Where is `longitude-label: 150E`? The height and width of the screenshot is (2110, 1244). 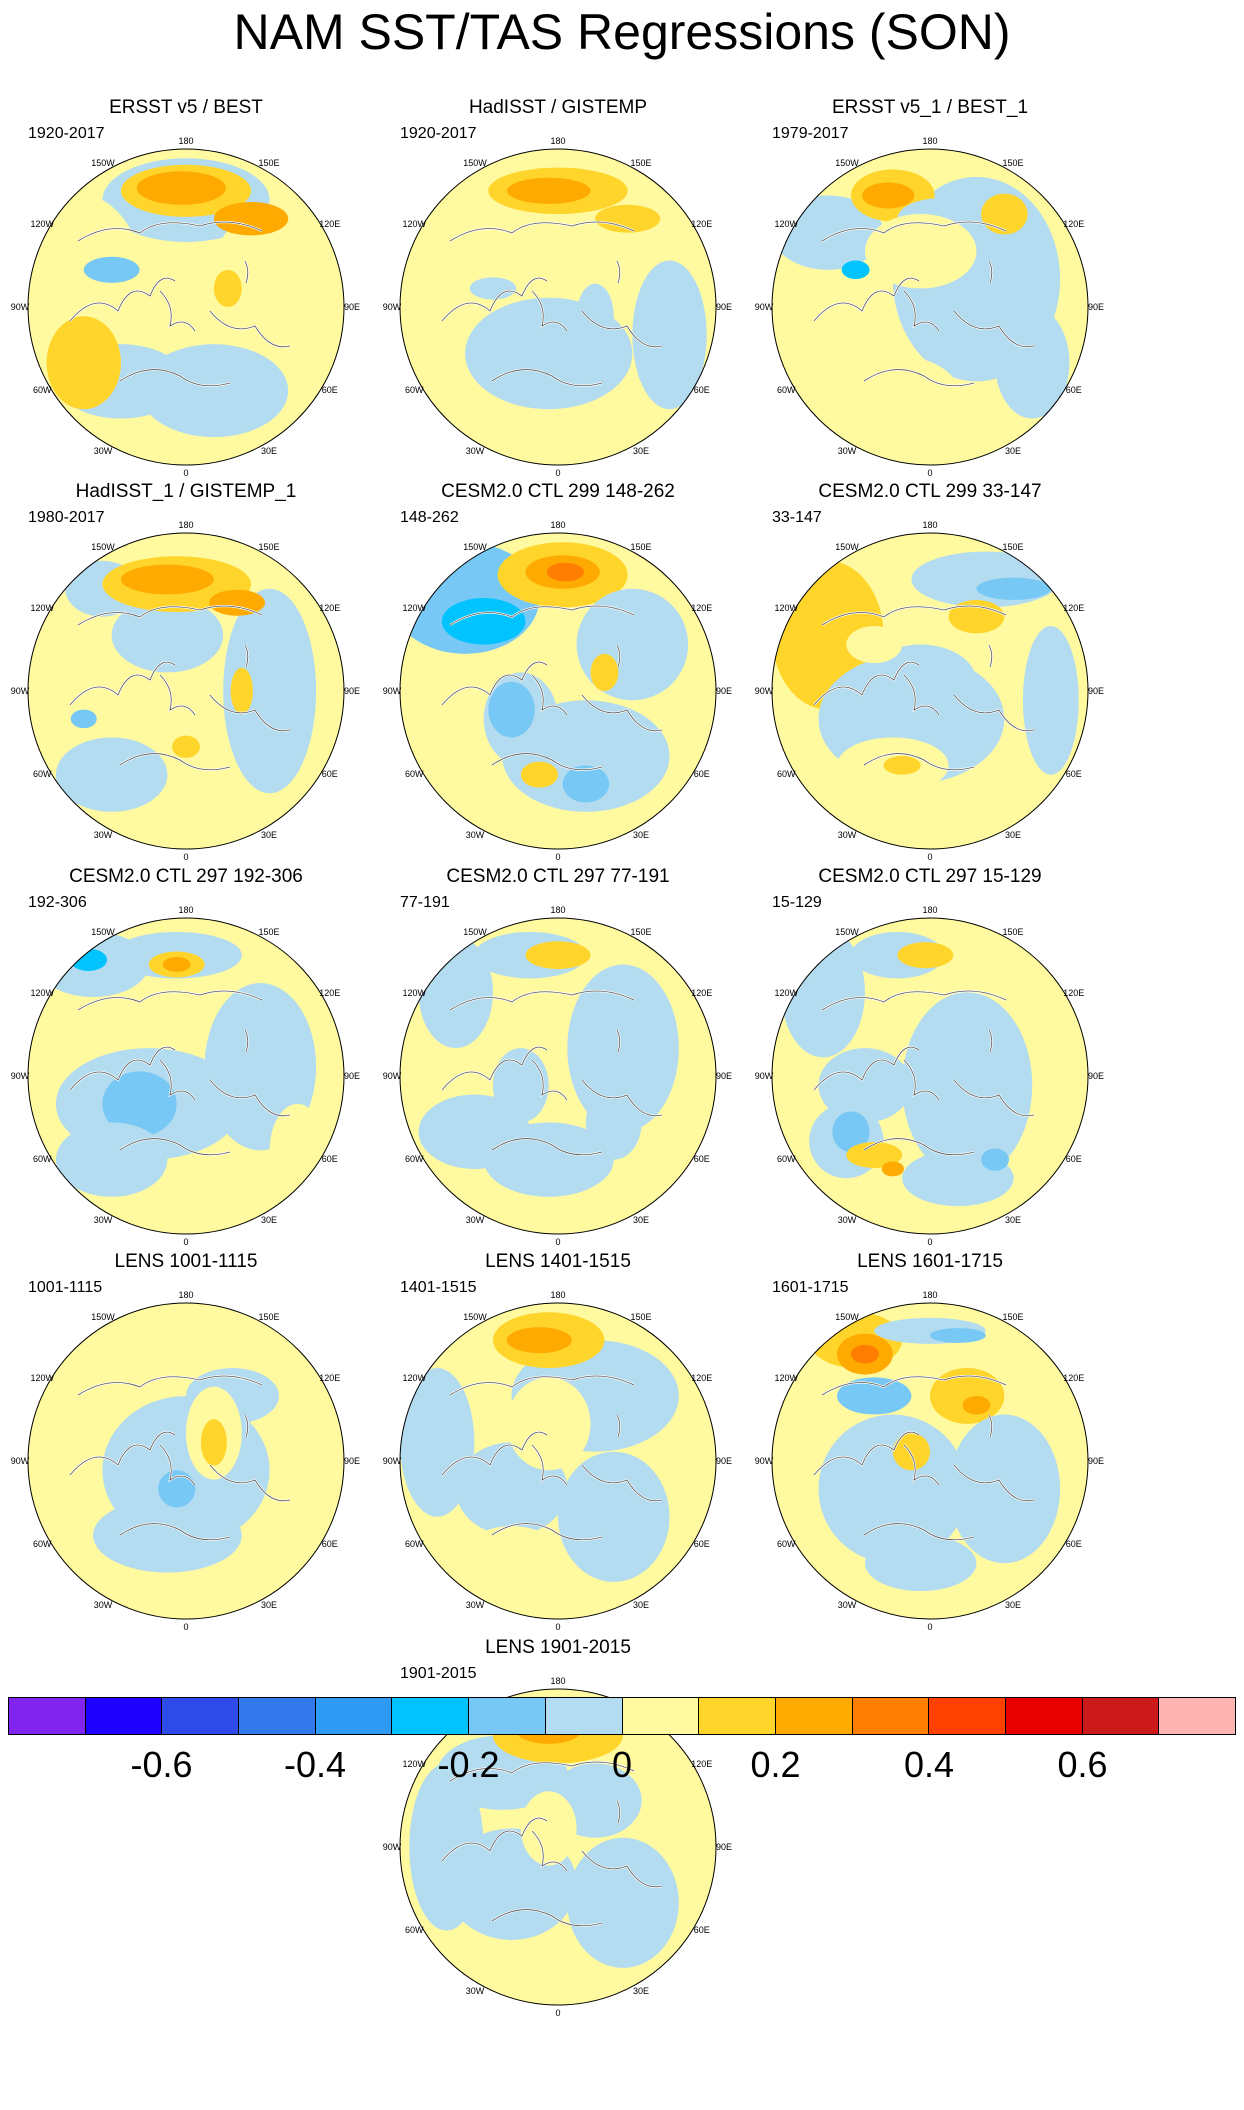
longitude-label: 150E is located at coordinates (640, 547).